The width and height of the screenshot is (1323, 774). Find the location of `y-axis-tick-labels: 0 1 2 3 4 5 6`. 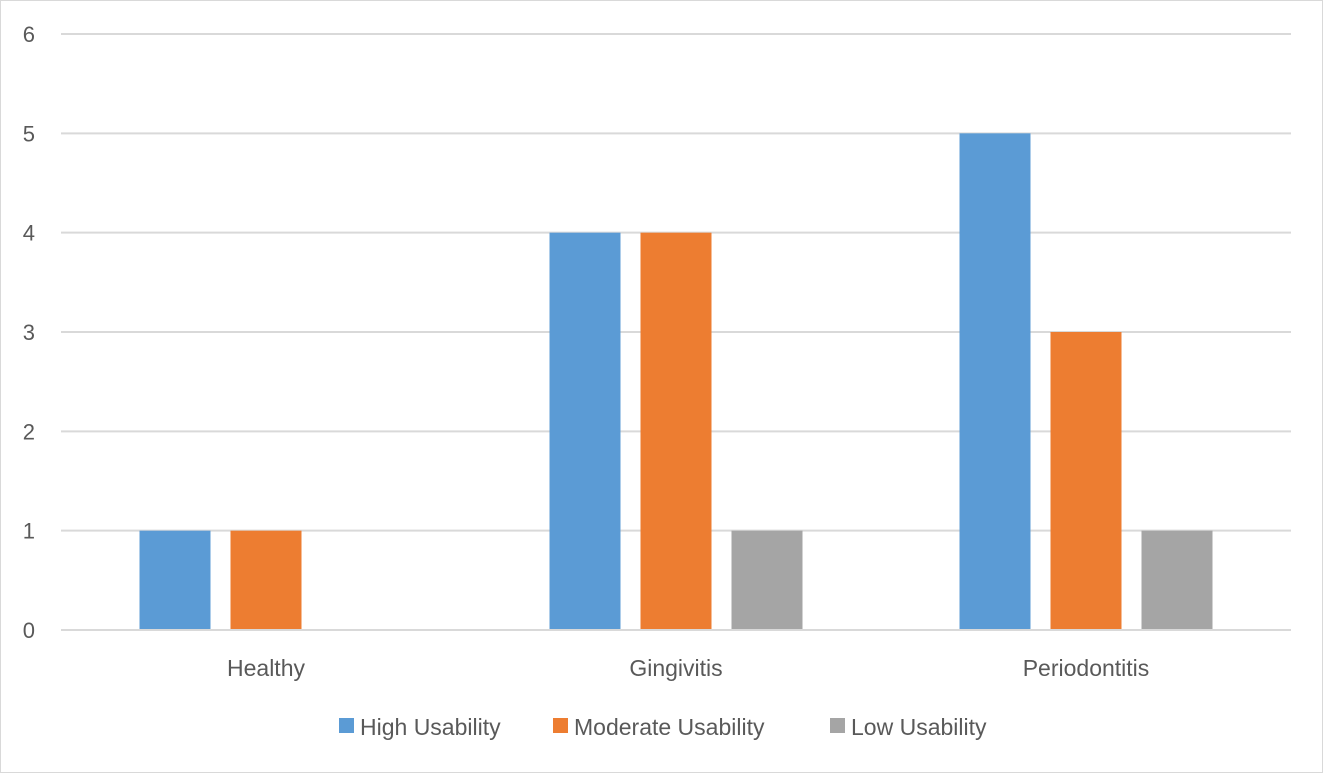

y-axis-tick-labels: 0 1 2 3 4 5 6 is located at coordinates (29, 332).